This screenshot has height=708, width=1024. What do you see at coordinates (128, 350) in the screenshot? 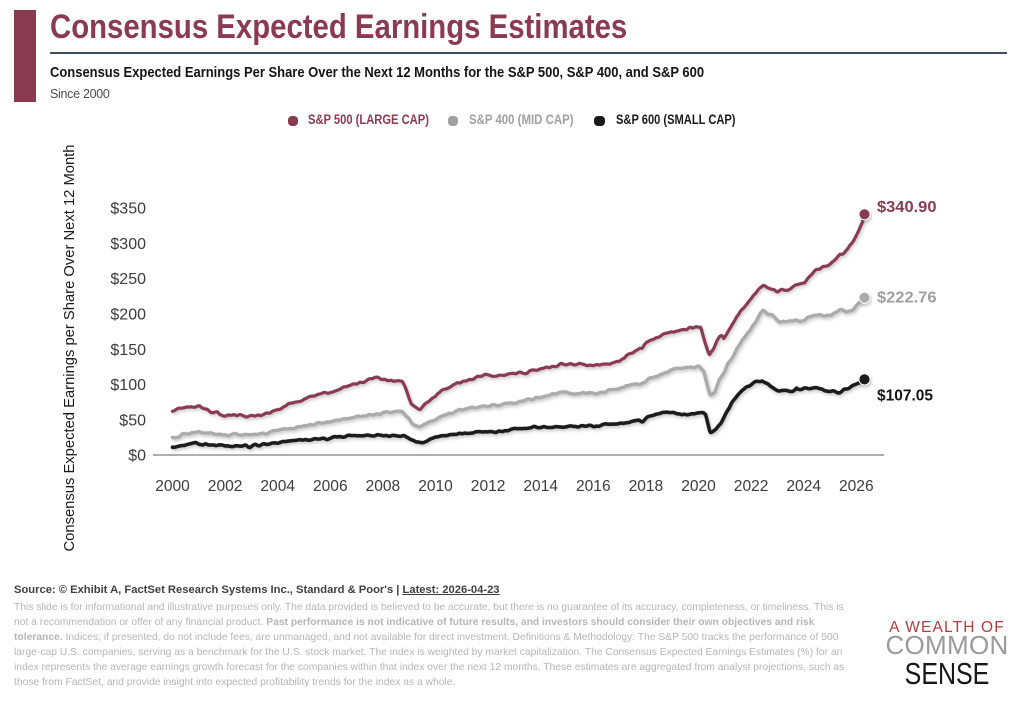
I see `svg-text: $150` at bounding box center [128, 350].